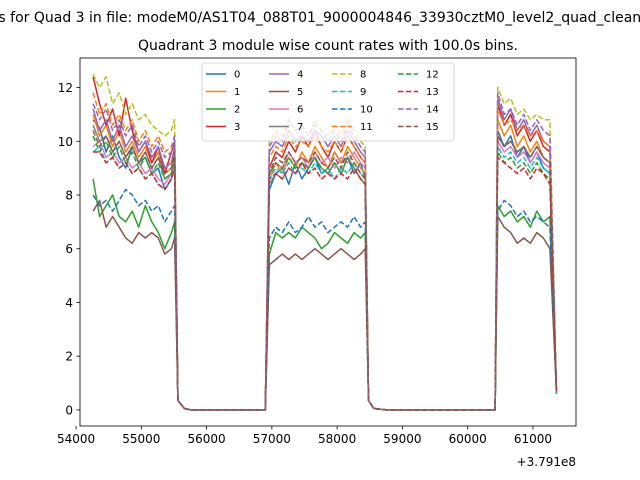 Image resolution: width=640 pixels, height=480 pixels. I want to click on legend-label-8: 8, so click(363, 75).